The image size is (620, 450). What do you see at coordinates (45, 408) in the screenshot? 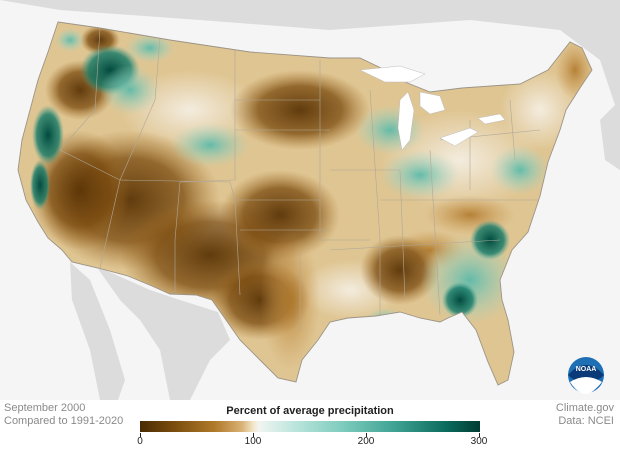
I see `period-label: September 2000` at bounding box center [45, 408].